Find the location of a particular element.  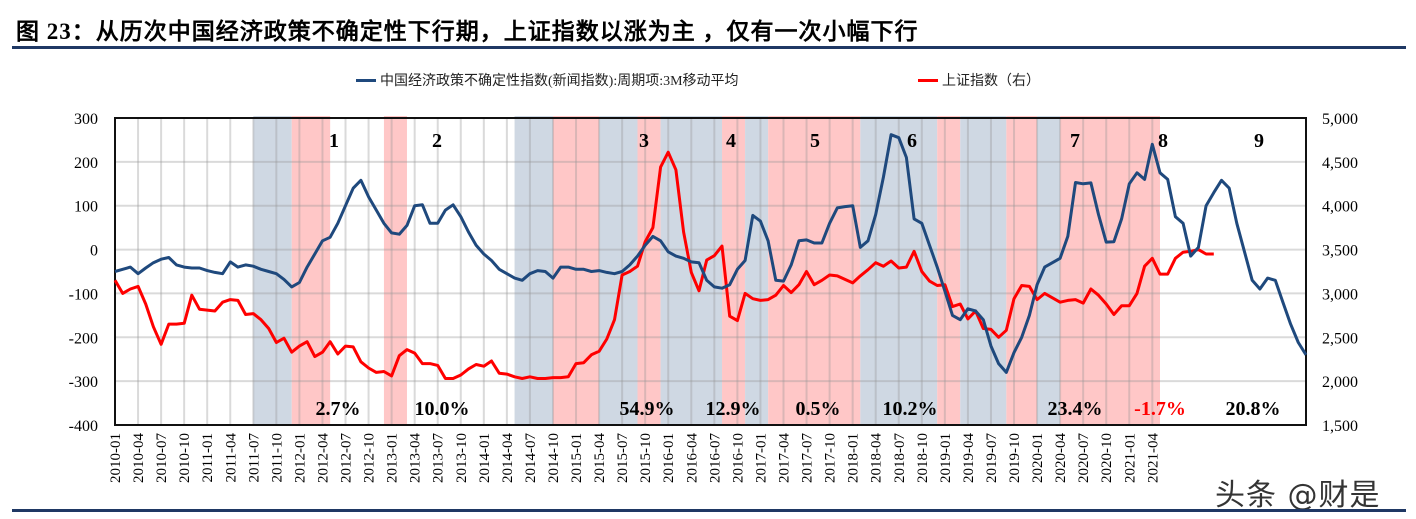

right-y-tick-label: 4,000 is located at coordinates (1340, 207).